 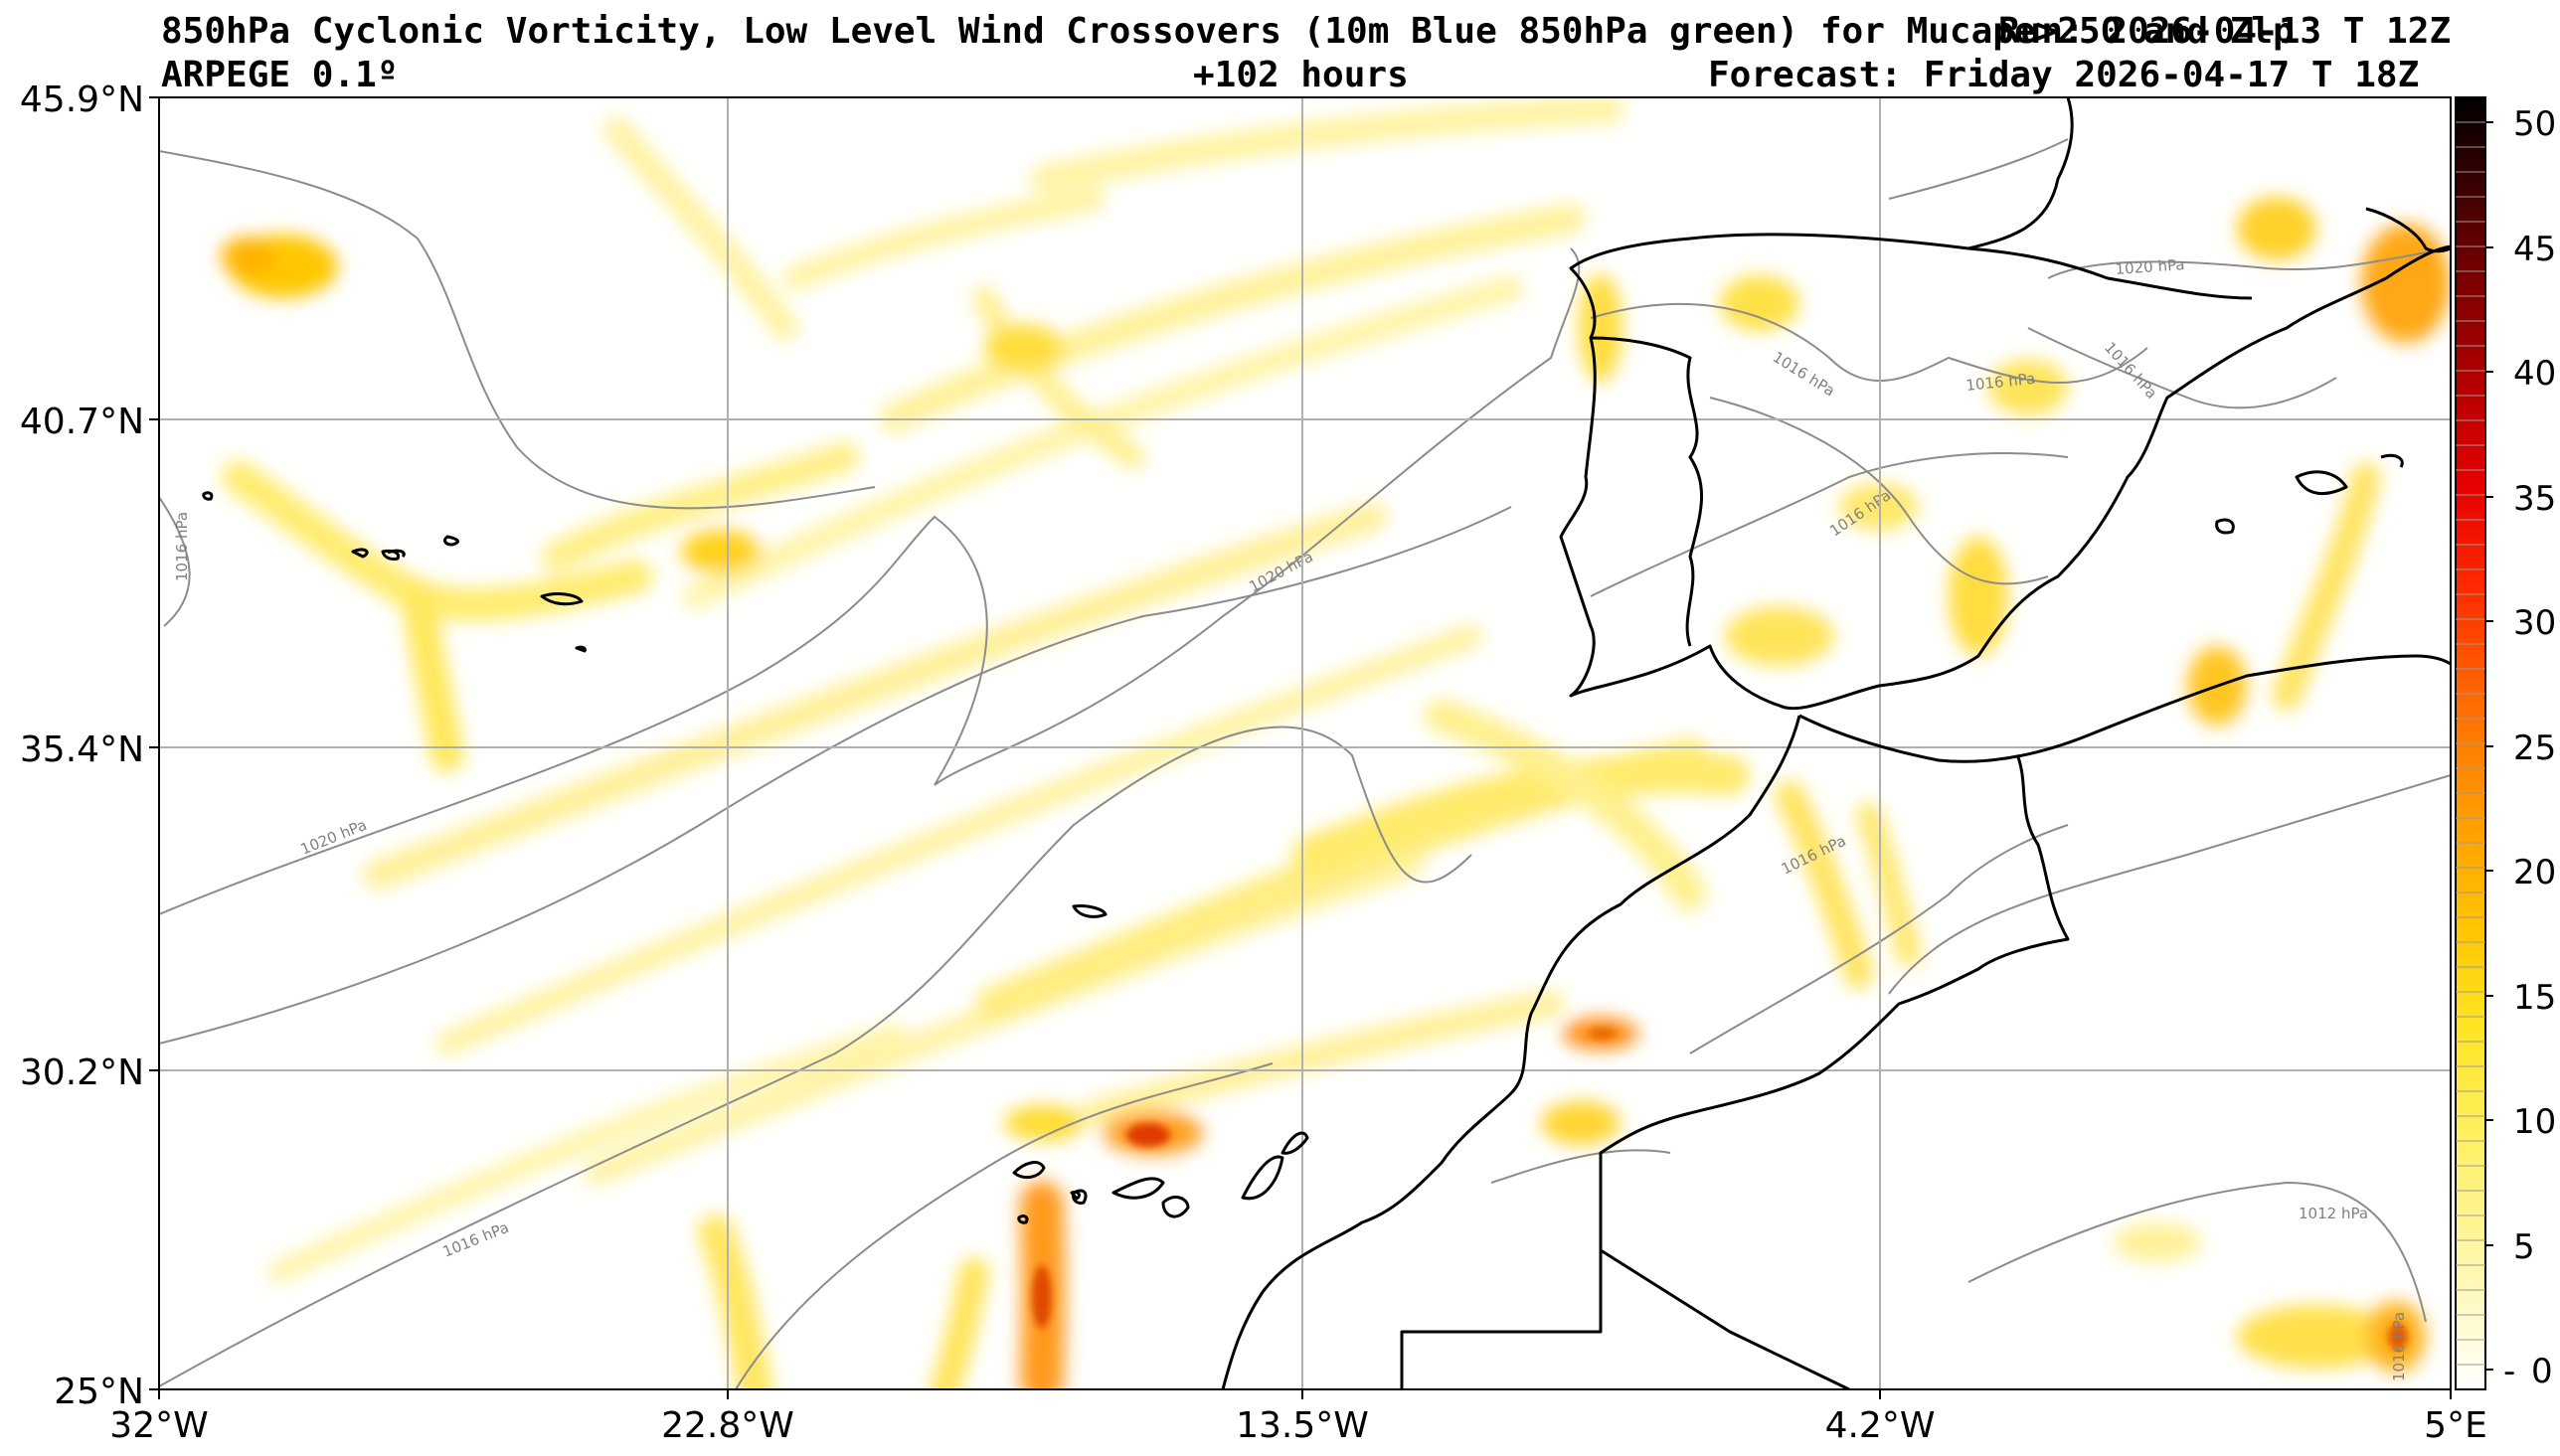 What do you see at coordinates (727, 1425) in the screenshot?
I see `lon-label: 22.8°W` at bounding box center [727, 1425].